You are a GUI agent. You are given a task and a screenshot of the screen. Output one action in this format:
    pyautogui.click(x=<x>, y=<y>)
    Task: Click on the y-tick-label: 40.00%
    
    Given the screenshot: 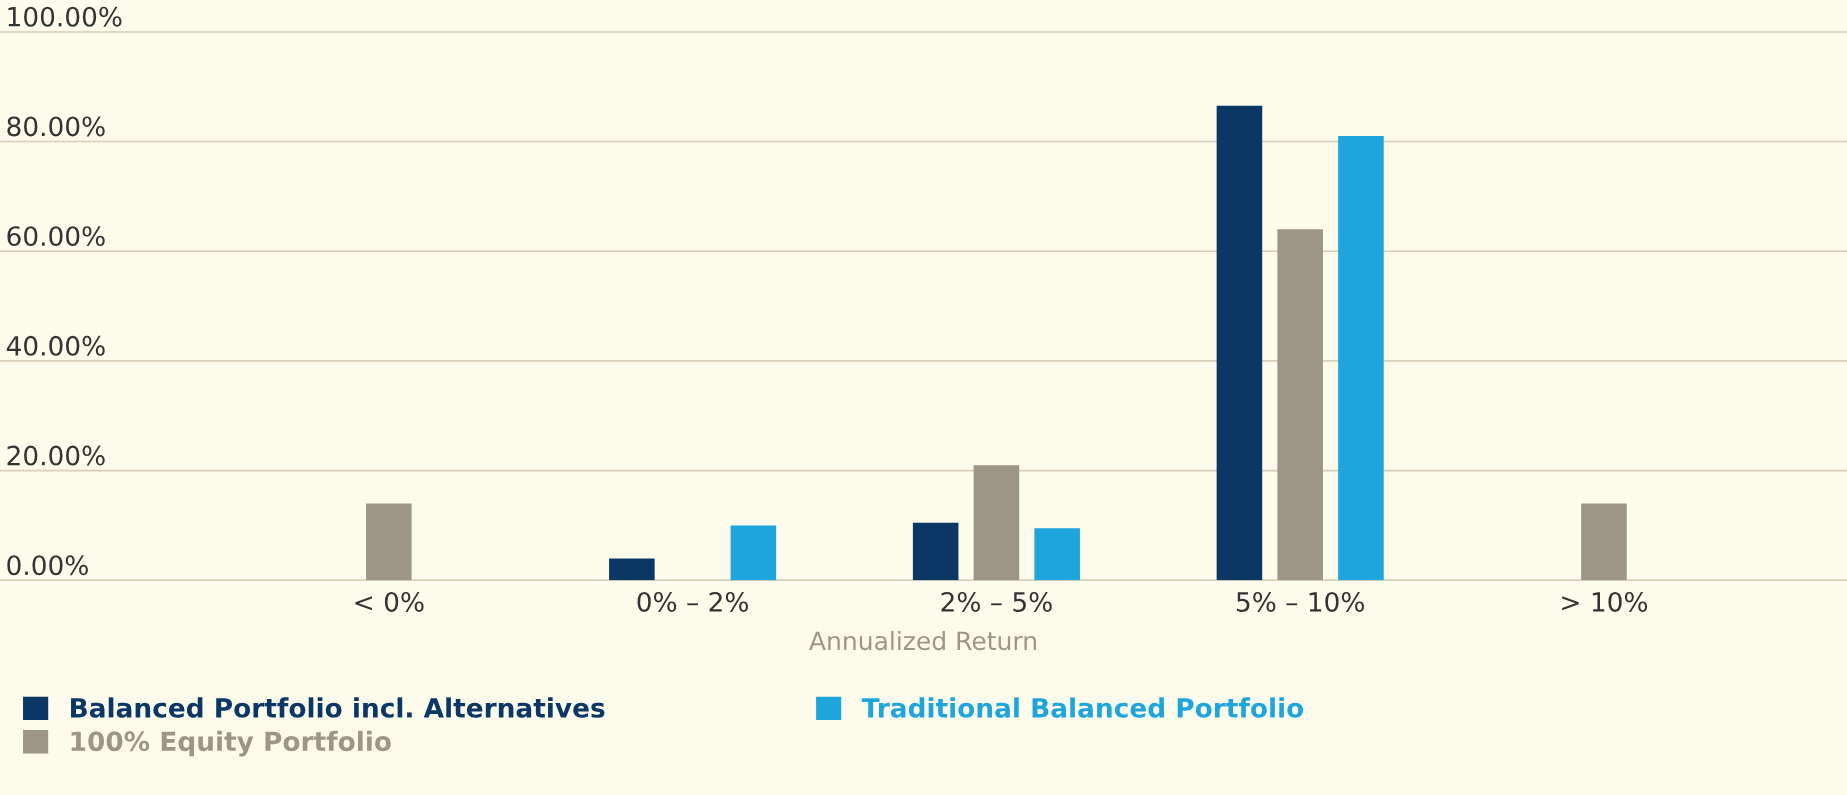 What is the action you would take?
    pyautogui.click(x=55, y=345)
    